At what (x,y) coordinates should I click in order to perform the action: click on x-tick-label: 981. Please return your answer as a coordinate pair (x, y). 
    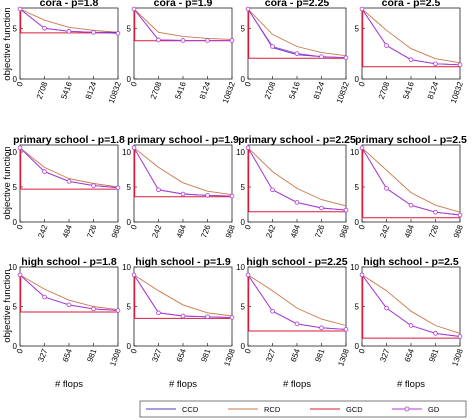
    Looking at the image, I should click on (91, 355).